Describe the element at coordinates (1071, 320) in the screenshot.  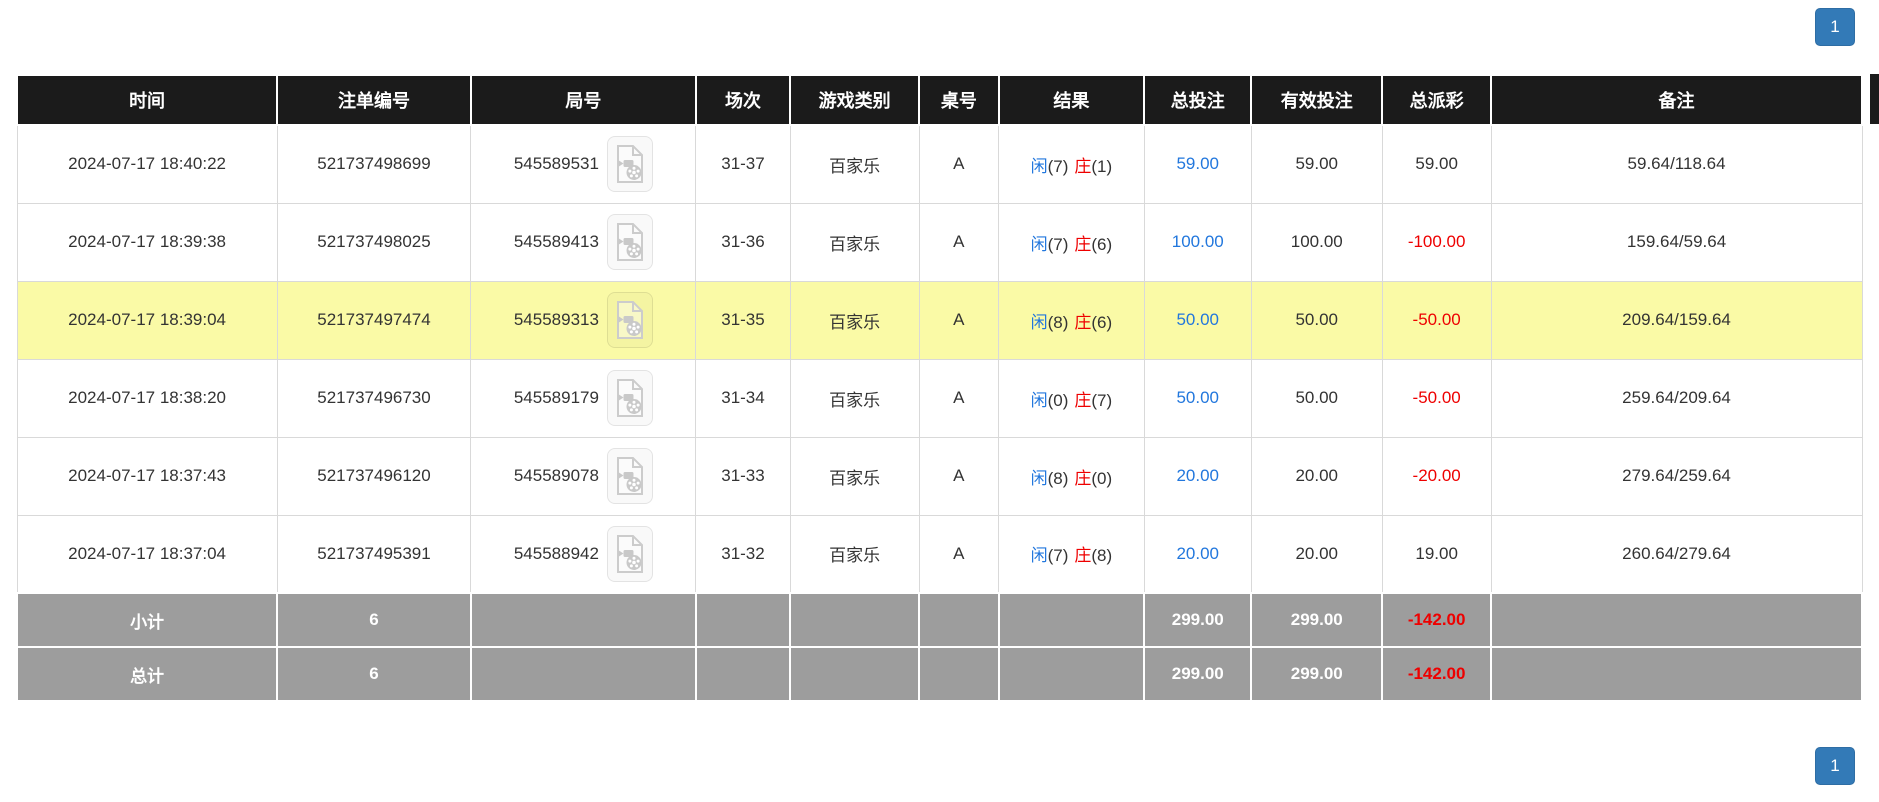
I see `cell-result: 闲(8) 庄(6)` at that location.